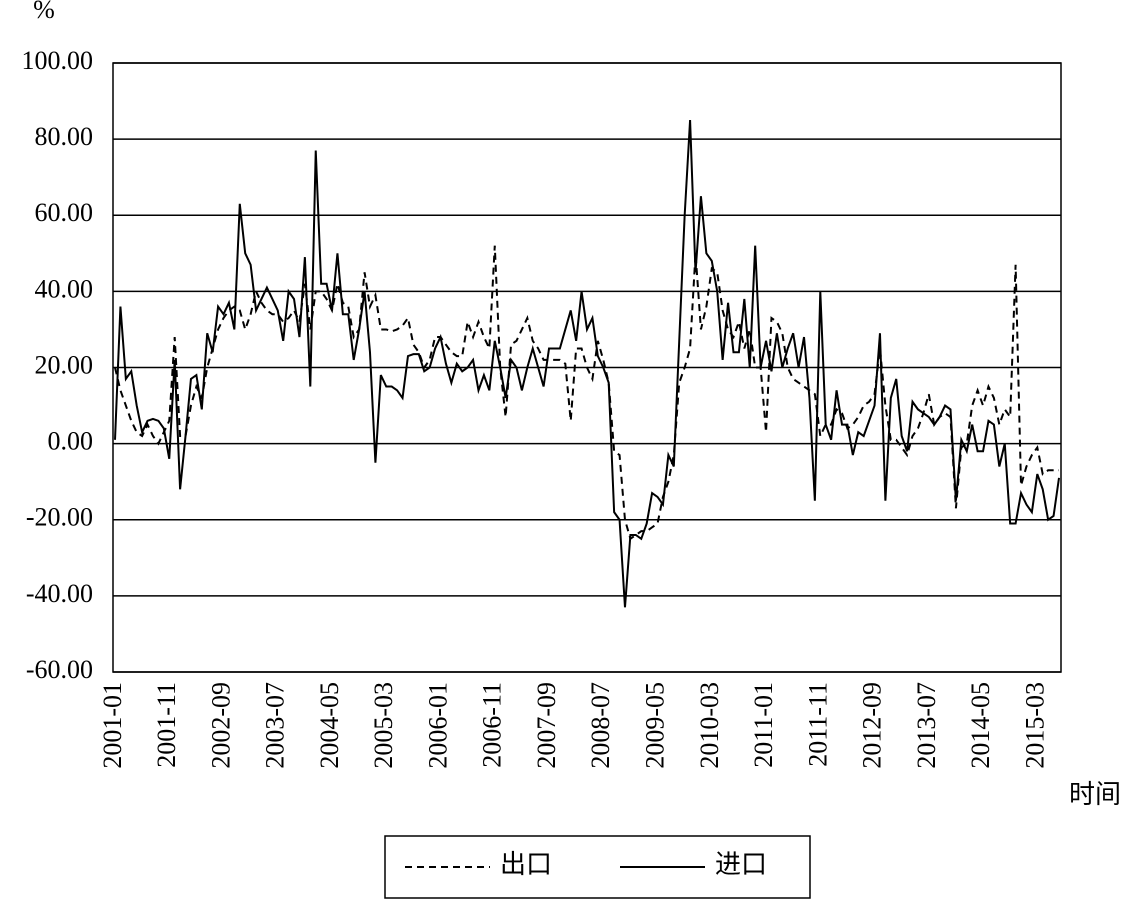  What do you see at coordinates (329, 725) in the screenshot?
I see `x-tick-label: 2004-05` at bounding box center [329, 725].